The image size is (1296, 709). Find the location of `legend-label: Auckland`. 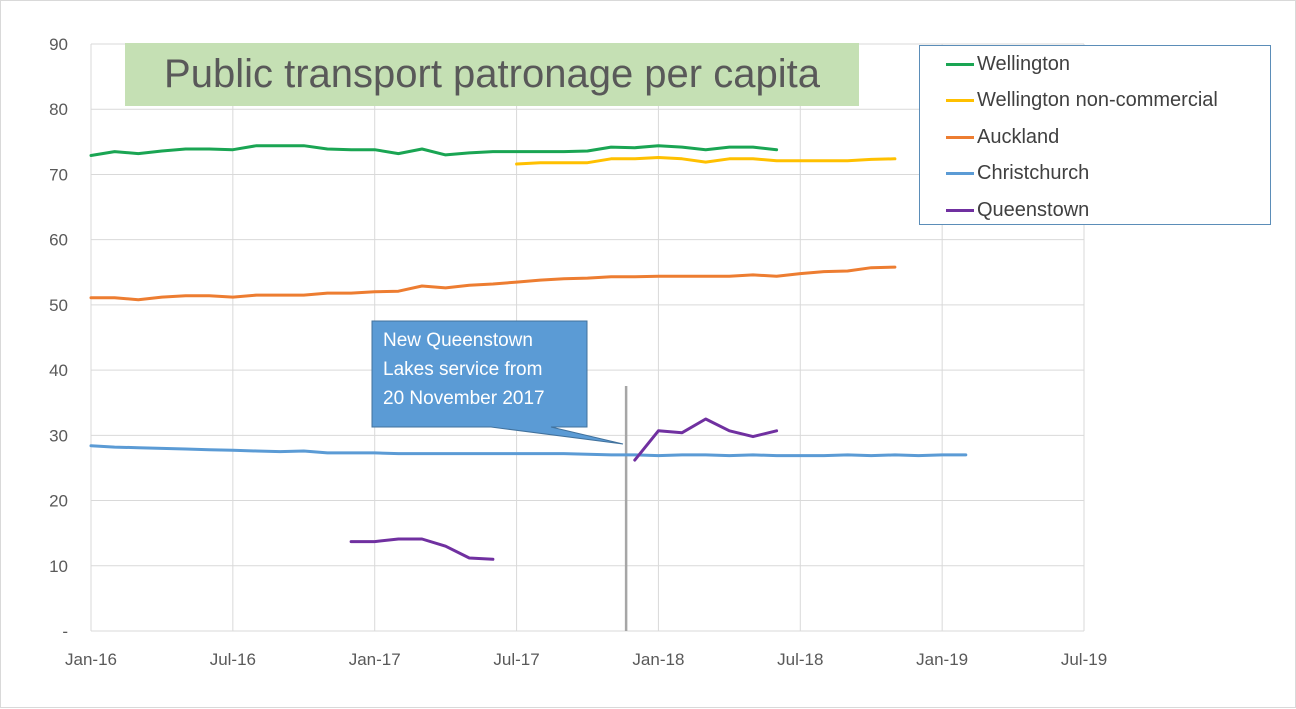

legend-label: Auckland is located at coordinates (1018, 136).